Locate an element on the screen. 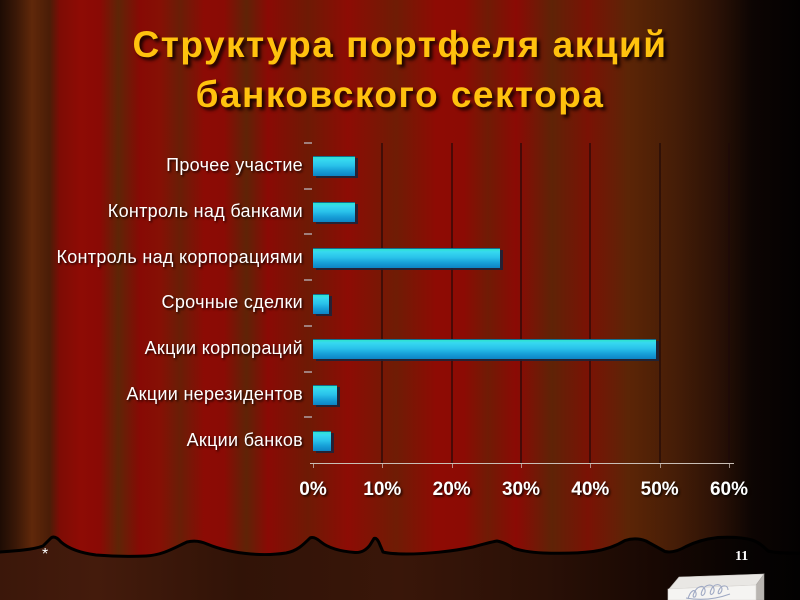 This screenshot has width=800, height=600. scribble-icon is located at coordinates (708, 592).